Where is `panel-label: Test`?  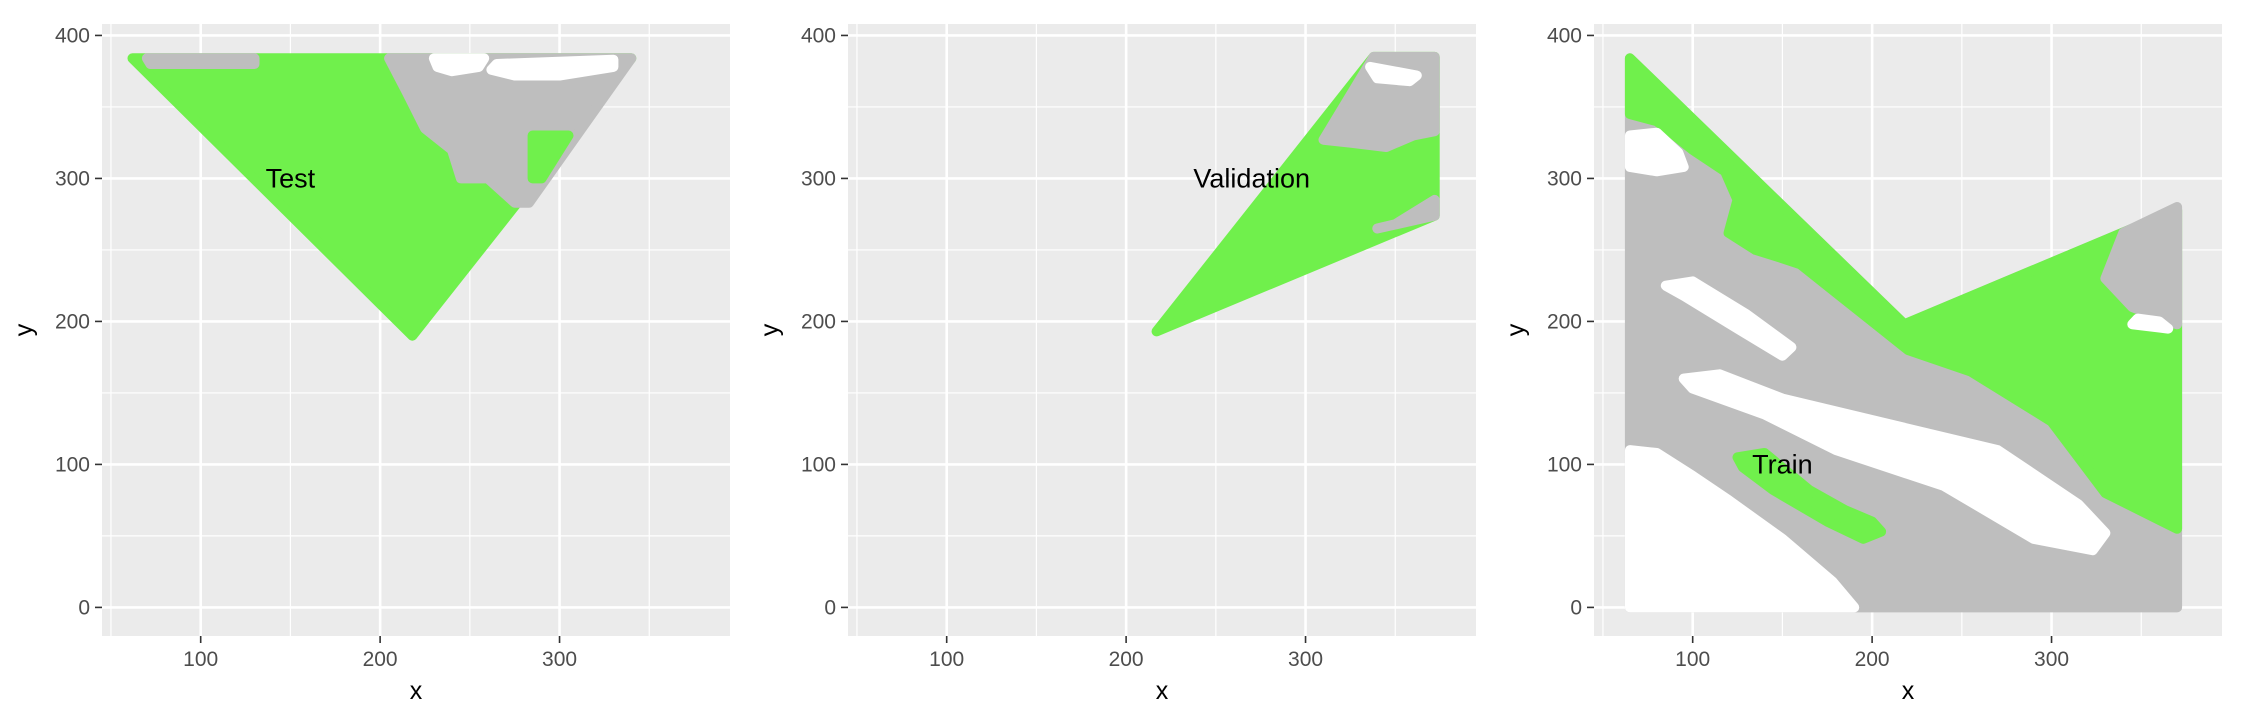 panel-label: Test is located at coordinates (291, 178).